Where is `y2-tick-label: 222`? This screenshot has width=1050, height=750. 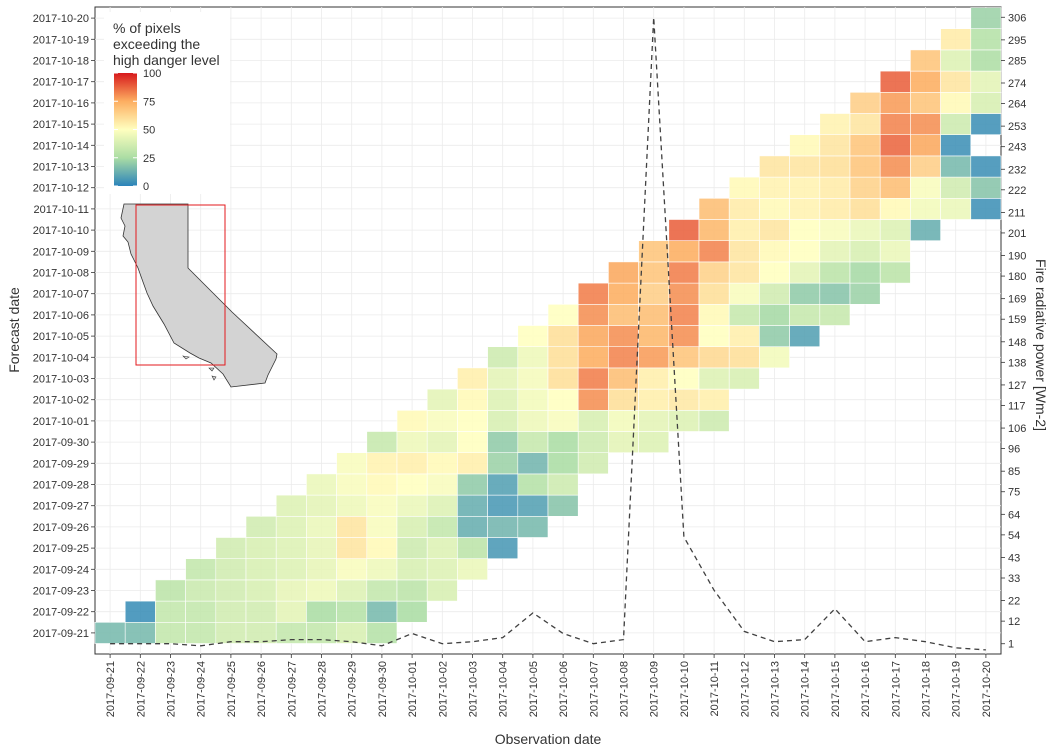
y2-tick-label: 222 is located at coordinates (1017, 191).